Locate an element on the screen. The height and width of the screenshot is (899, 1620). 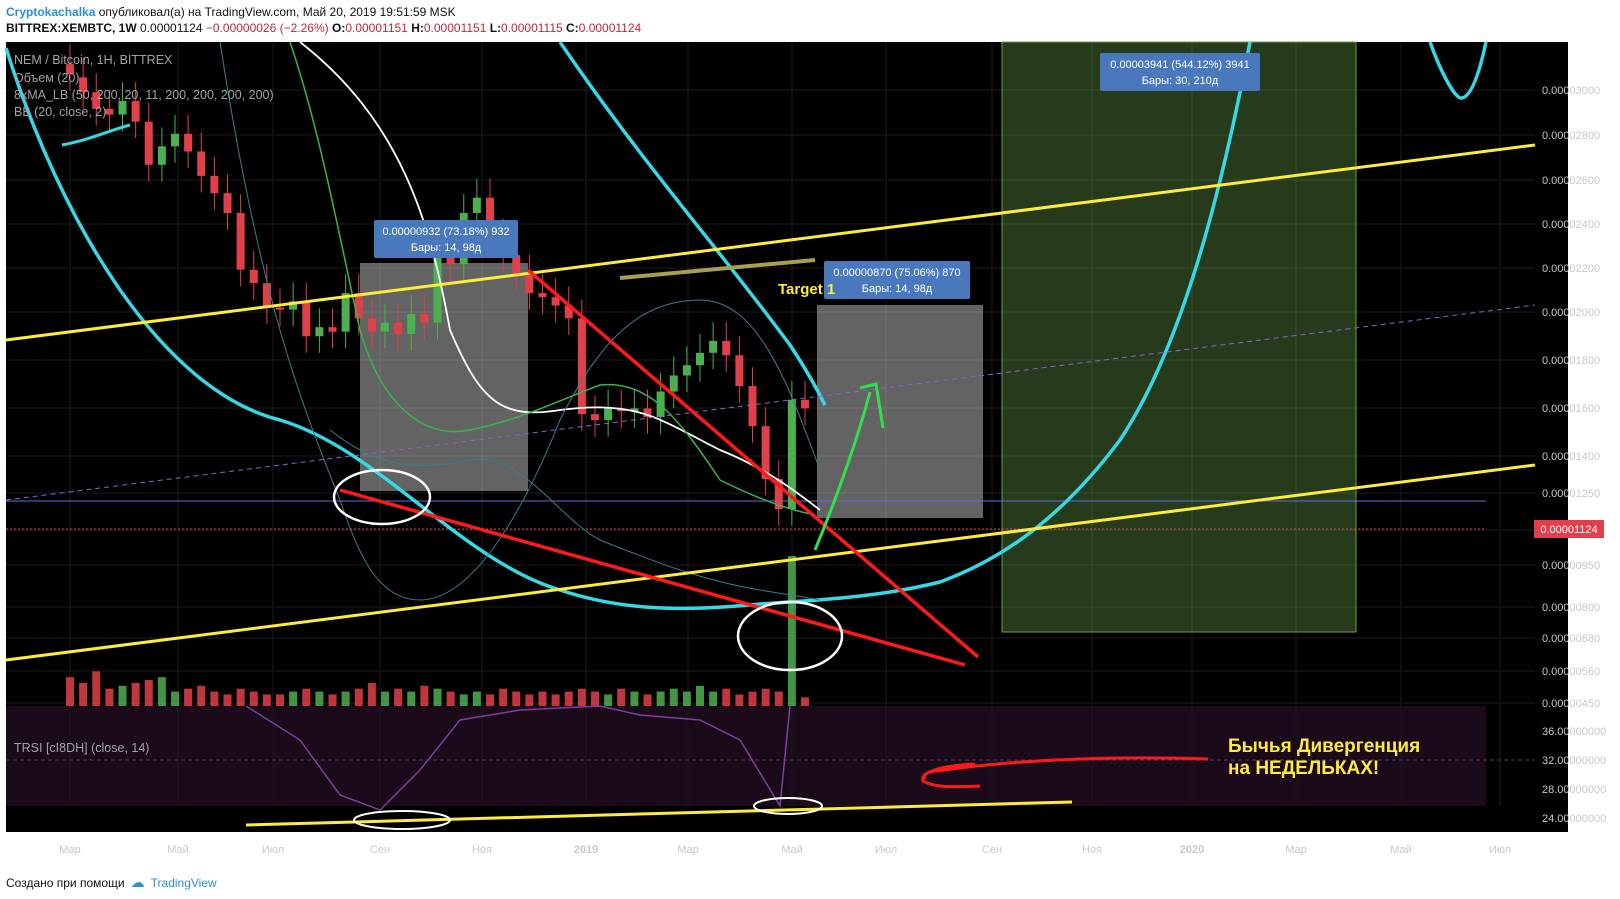
measure-label-1-bars: Бары: 14, 98д is located at coordinates (446, 248).